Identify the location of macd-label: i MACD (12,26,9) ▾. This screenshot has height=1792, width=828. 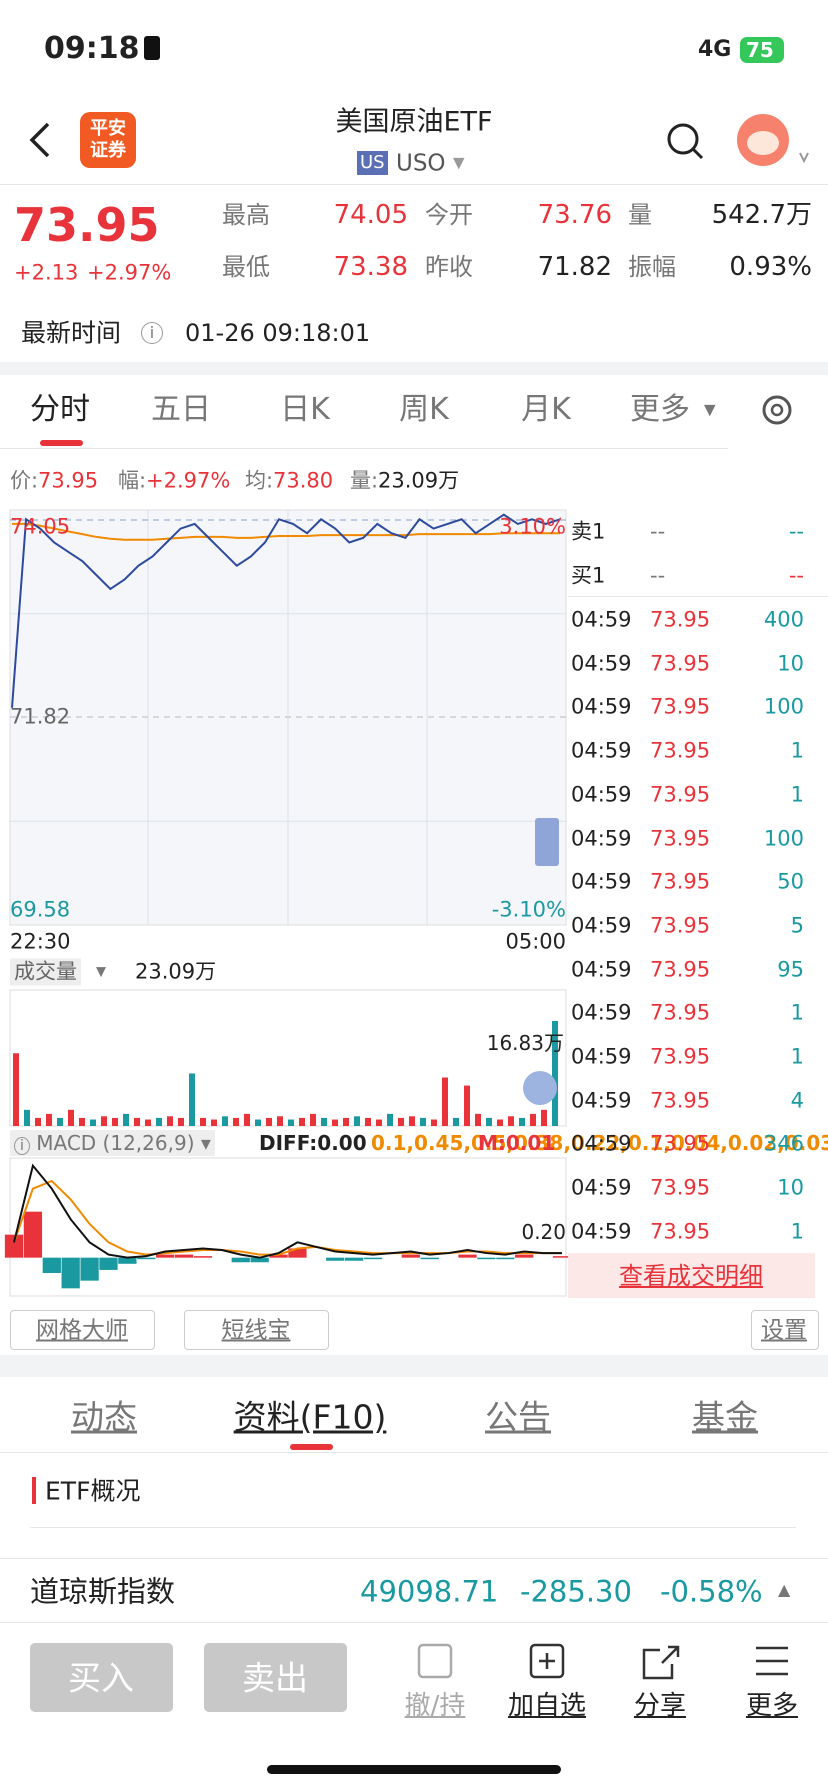
(112, 1143).